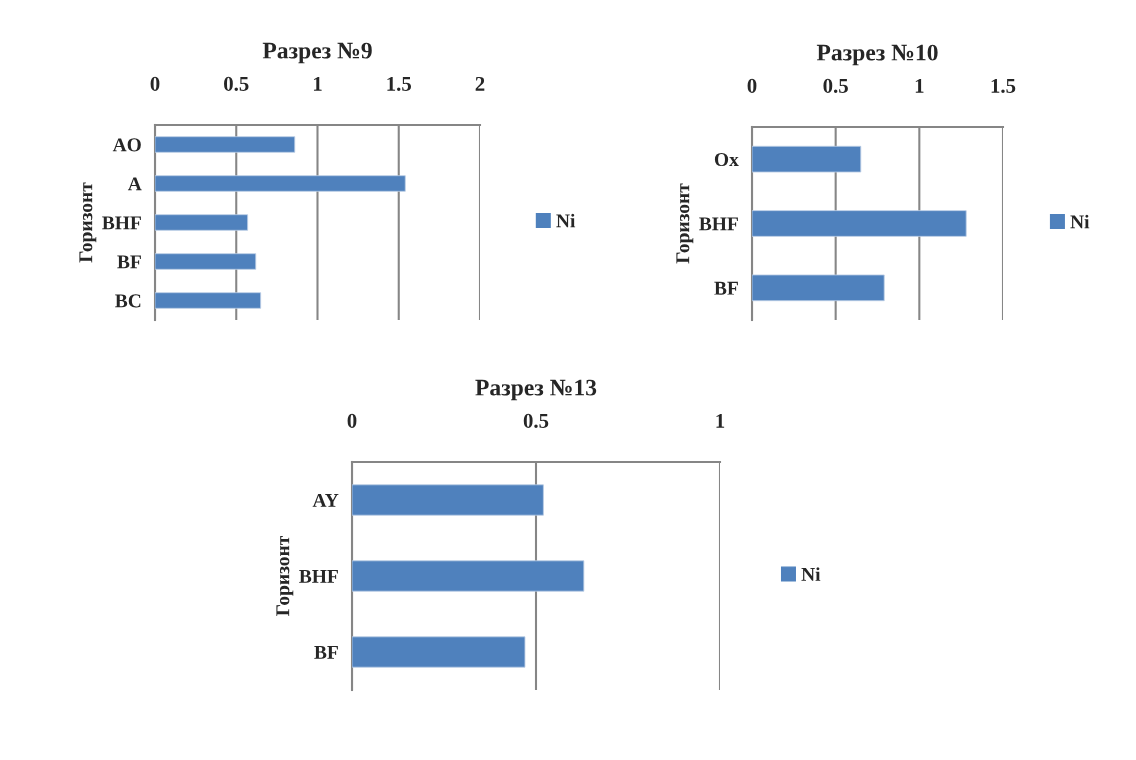 This screenshot has width=1136, height=760. I want to click on y-tick-label: A, so click(134, 184).